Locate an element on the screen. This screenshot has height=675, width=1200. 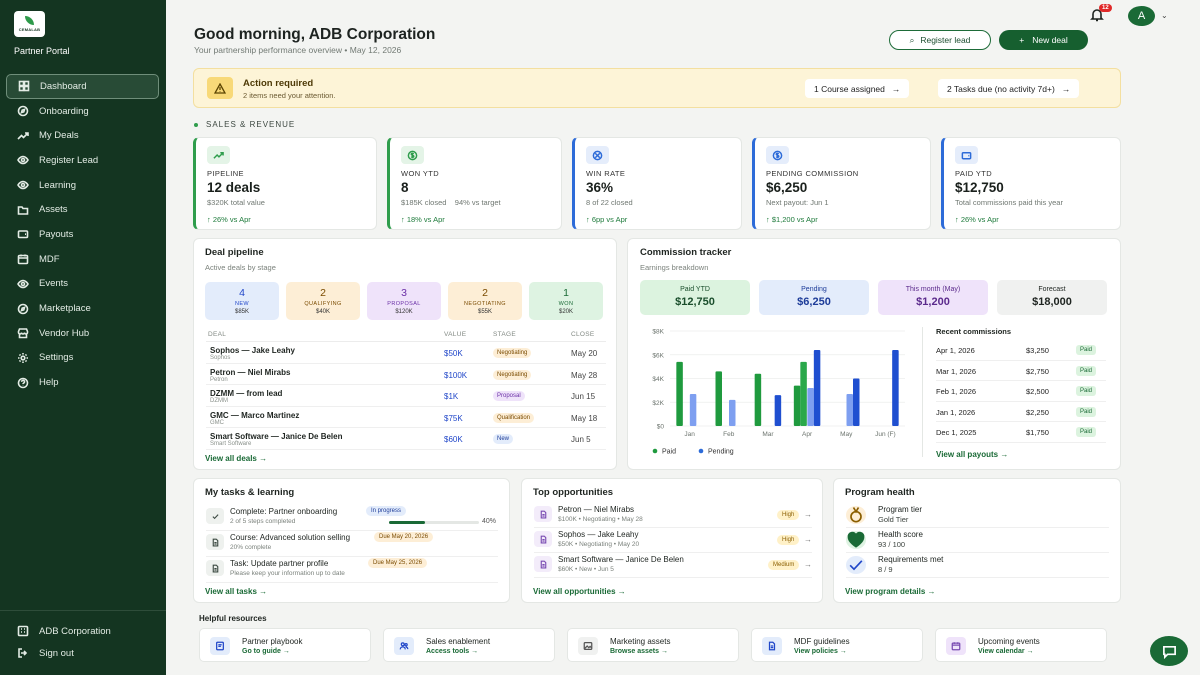
resource-card: Partner playbook Go to guide → is located at coordinates (285, 645).